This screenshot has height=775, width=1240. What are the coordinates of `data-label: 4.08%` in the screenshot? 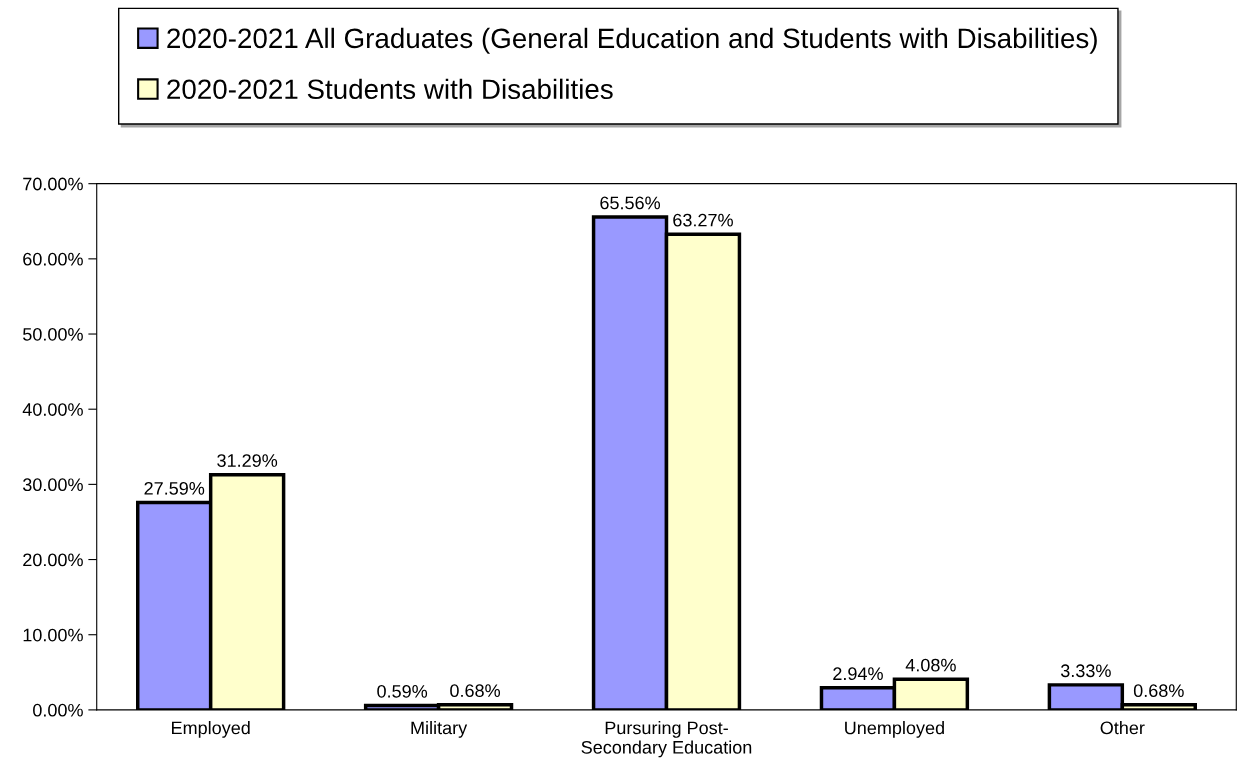 It's located at (930, 665).